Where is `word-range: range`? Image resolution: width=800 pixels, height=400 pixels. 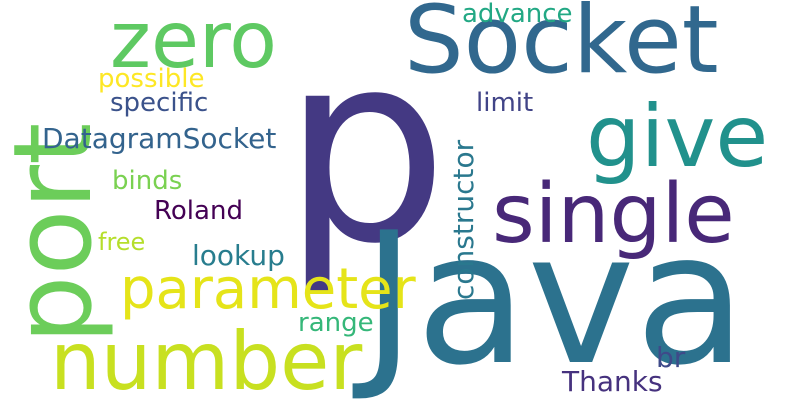 word-range: range is located at coordinates (336, 323).